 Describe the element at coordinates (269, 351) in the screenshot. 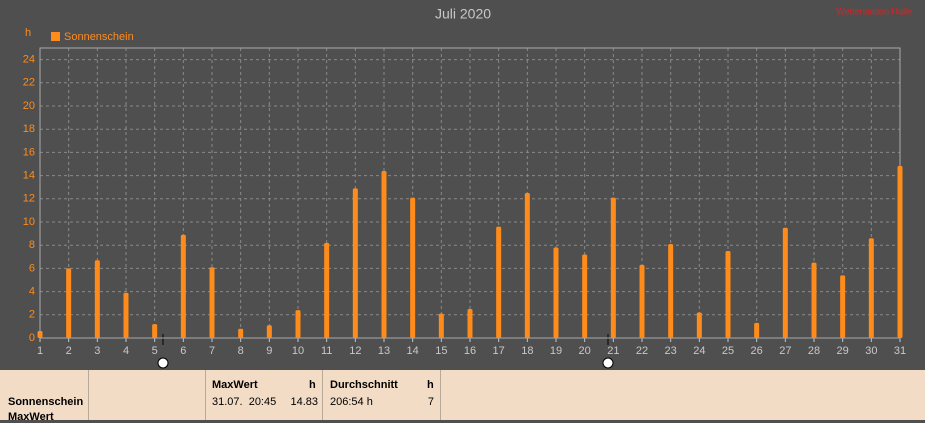

I see `x-tick-label: 9` at that location.